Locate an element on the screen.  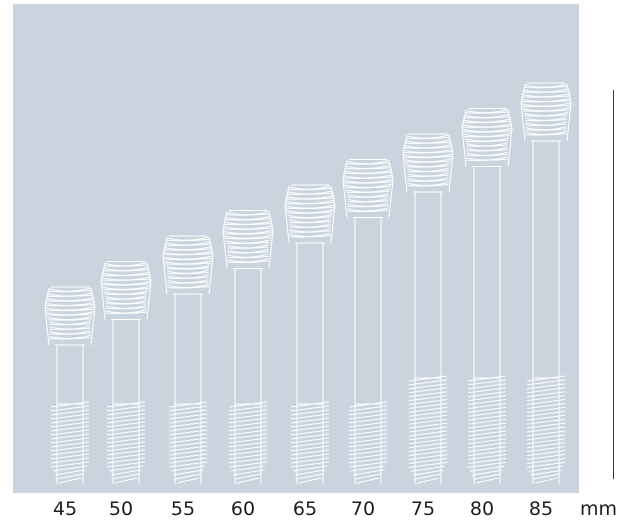
length-label-45: 45 is located at coordinates (65, 509).